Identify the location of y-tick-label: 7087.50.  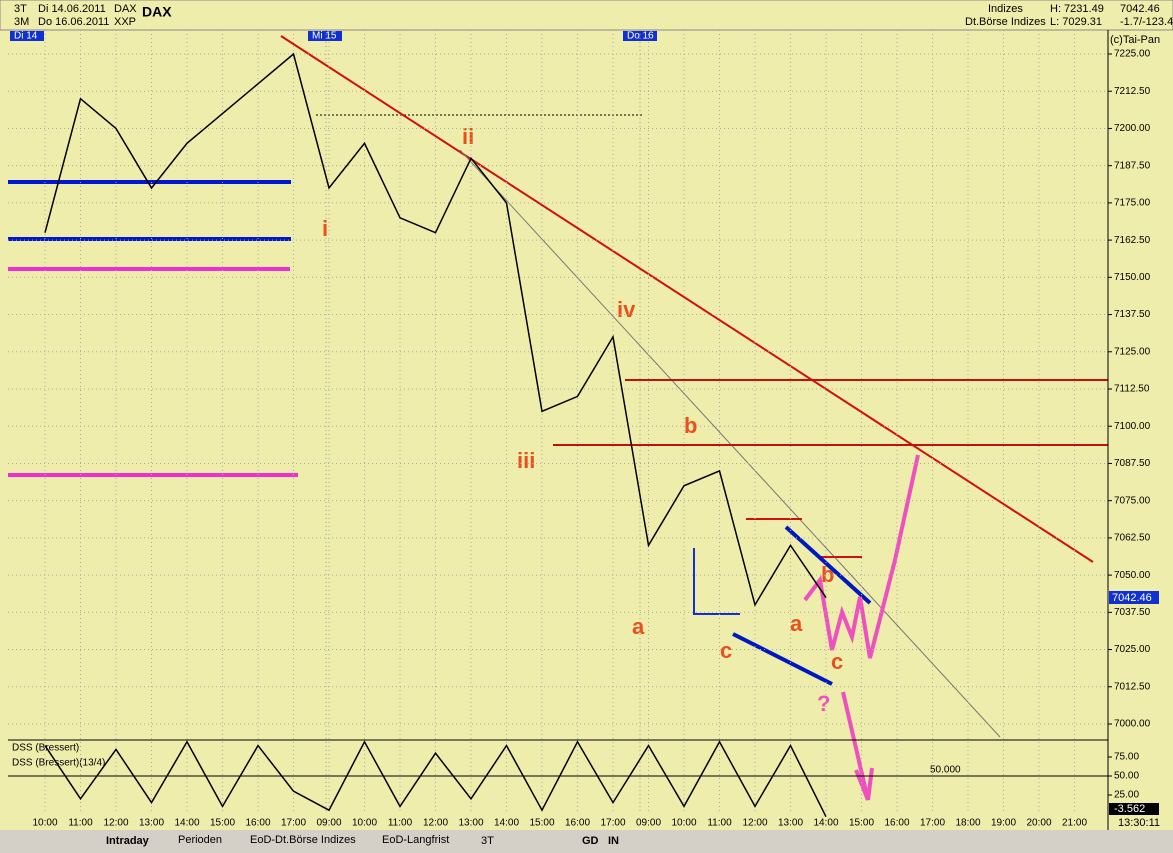
(1132, 463).